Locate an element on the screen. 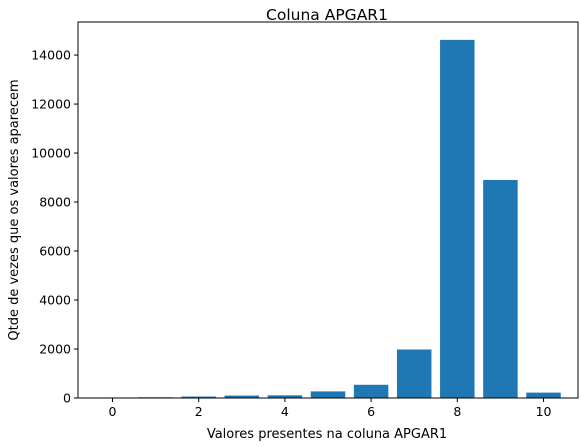 This screenshot has width=581, height=447. y-axis: 0 2000 4000 6000 8000 10000 12000 14000 is located at coordinates (54, 227).